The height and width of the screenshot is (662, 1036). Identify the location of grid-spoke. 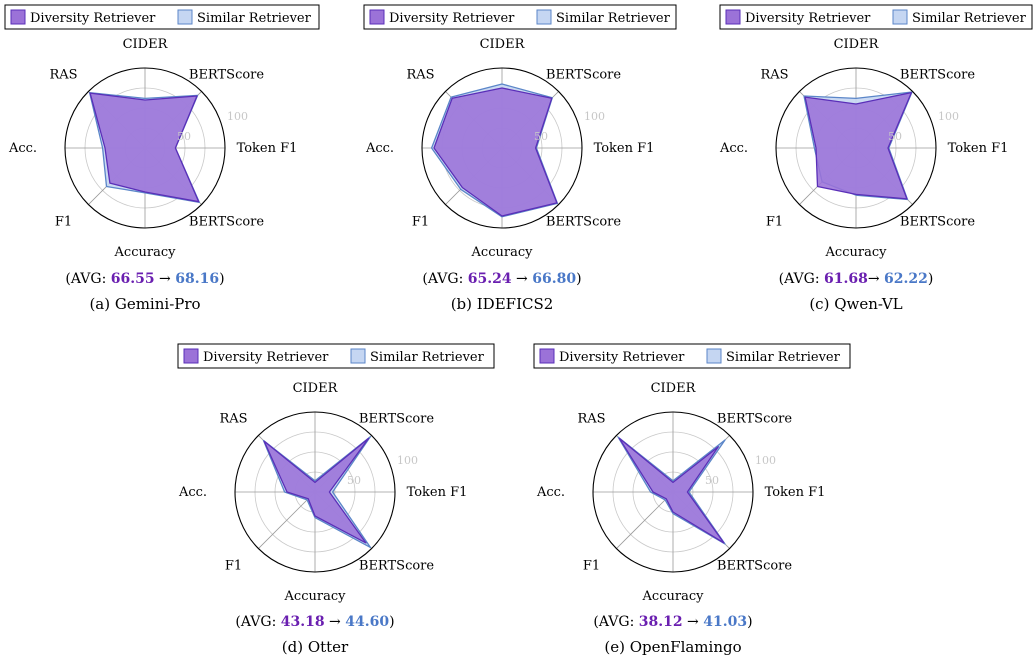
(287, 520).